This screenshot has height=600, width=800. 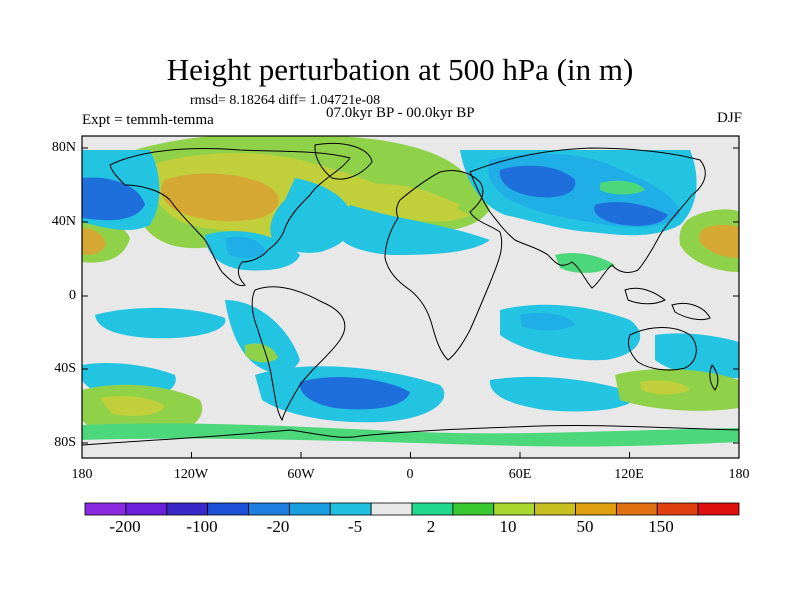 I want to click on contour-strong-negative-south-atlantic, so click(x=354, y=393).